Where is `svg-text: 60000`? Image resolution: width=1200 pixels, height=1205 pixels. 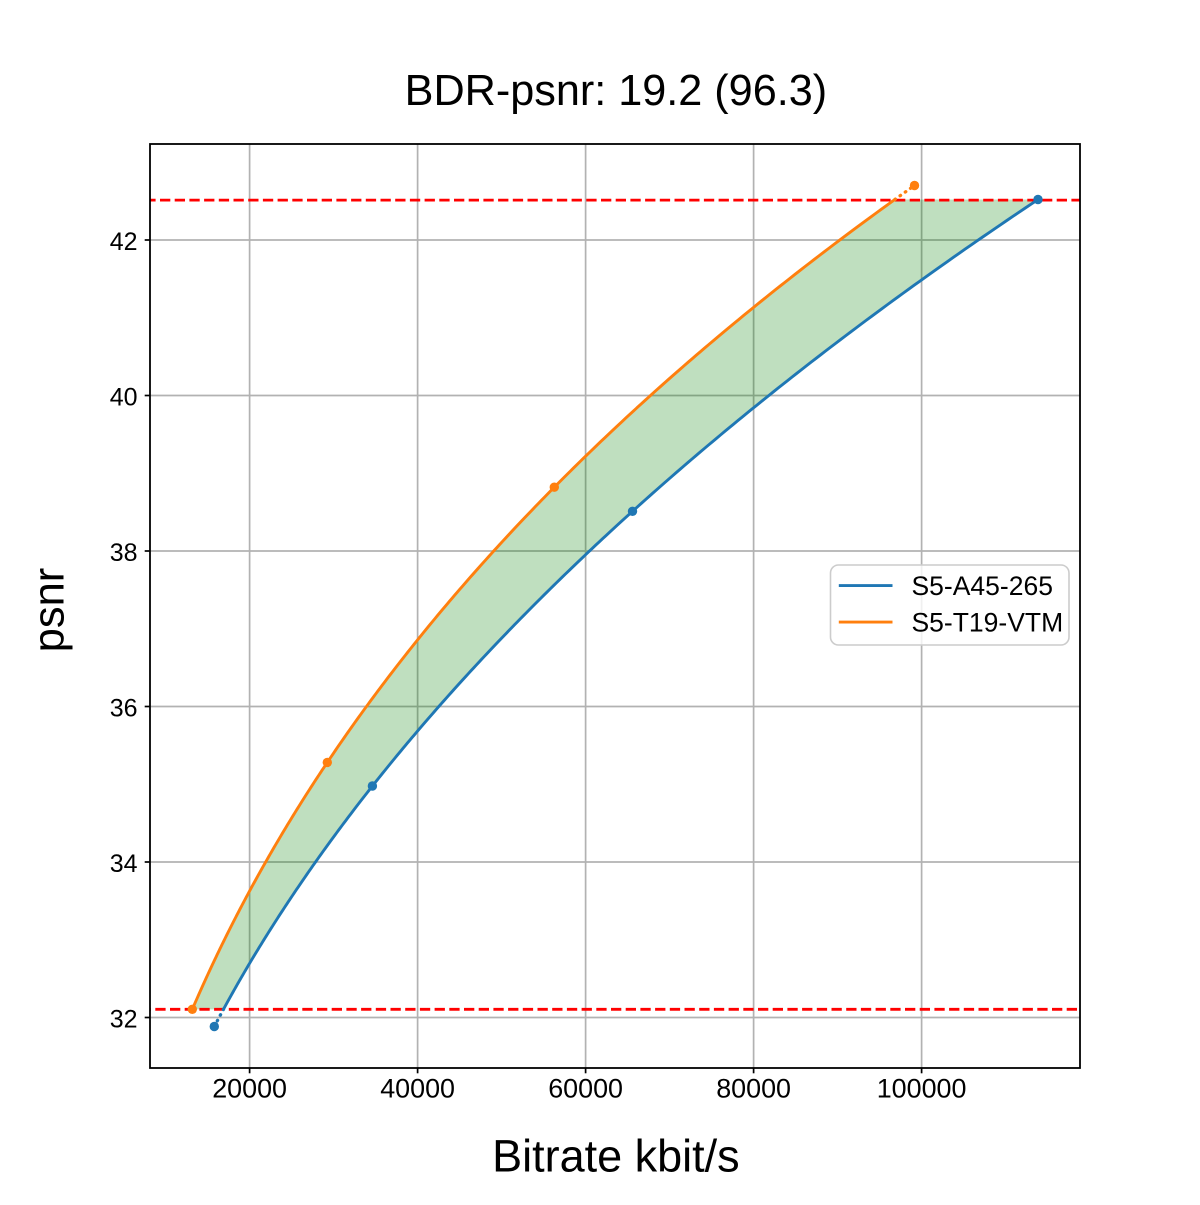
svg-text: 60000 is located at coordinates (585, 1088).